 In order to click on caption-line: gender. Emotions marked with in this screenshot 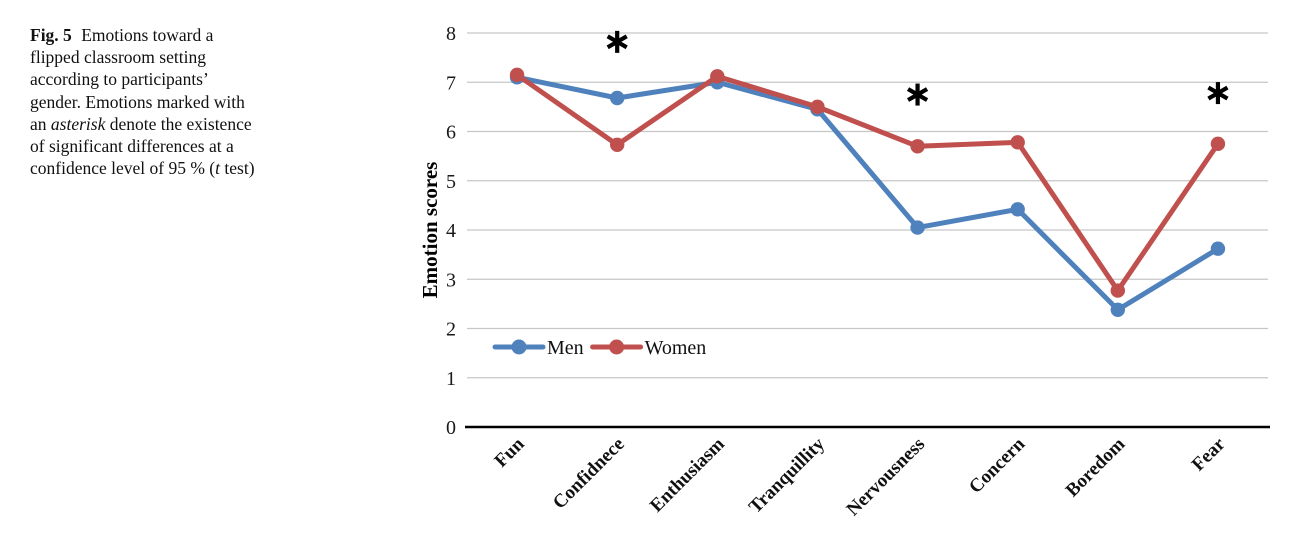, I will do `click(158, 102)`.